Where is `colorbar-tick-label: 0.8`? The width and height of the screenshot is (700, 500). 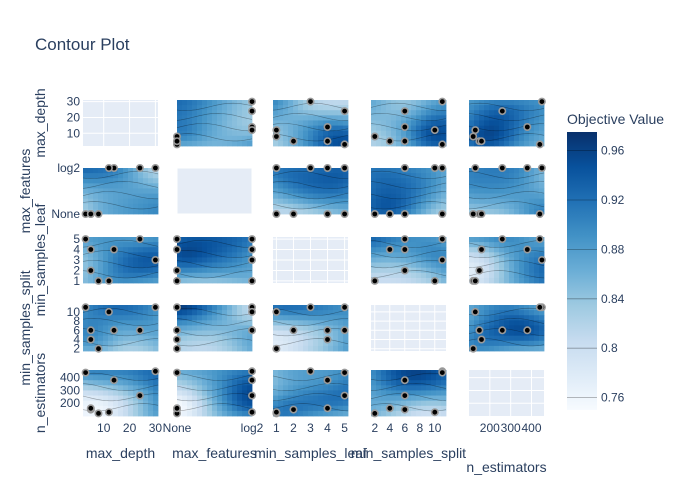
colorbar-tick-label: 0.8 is located at coordinates (609, 348).